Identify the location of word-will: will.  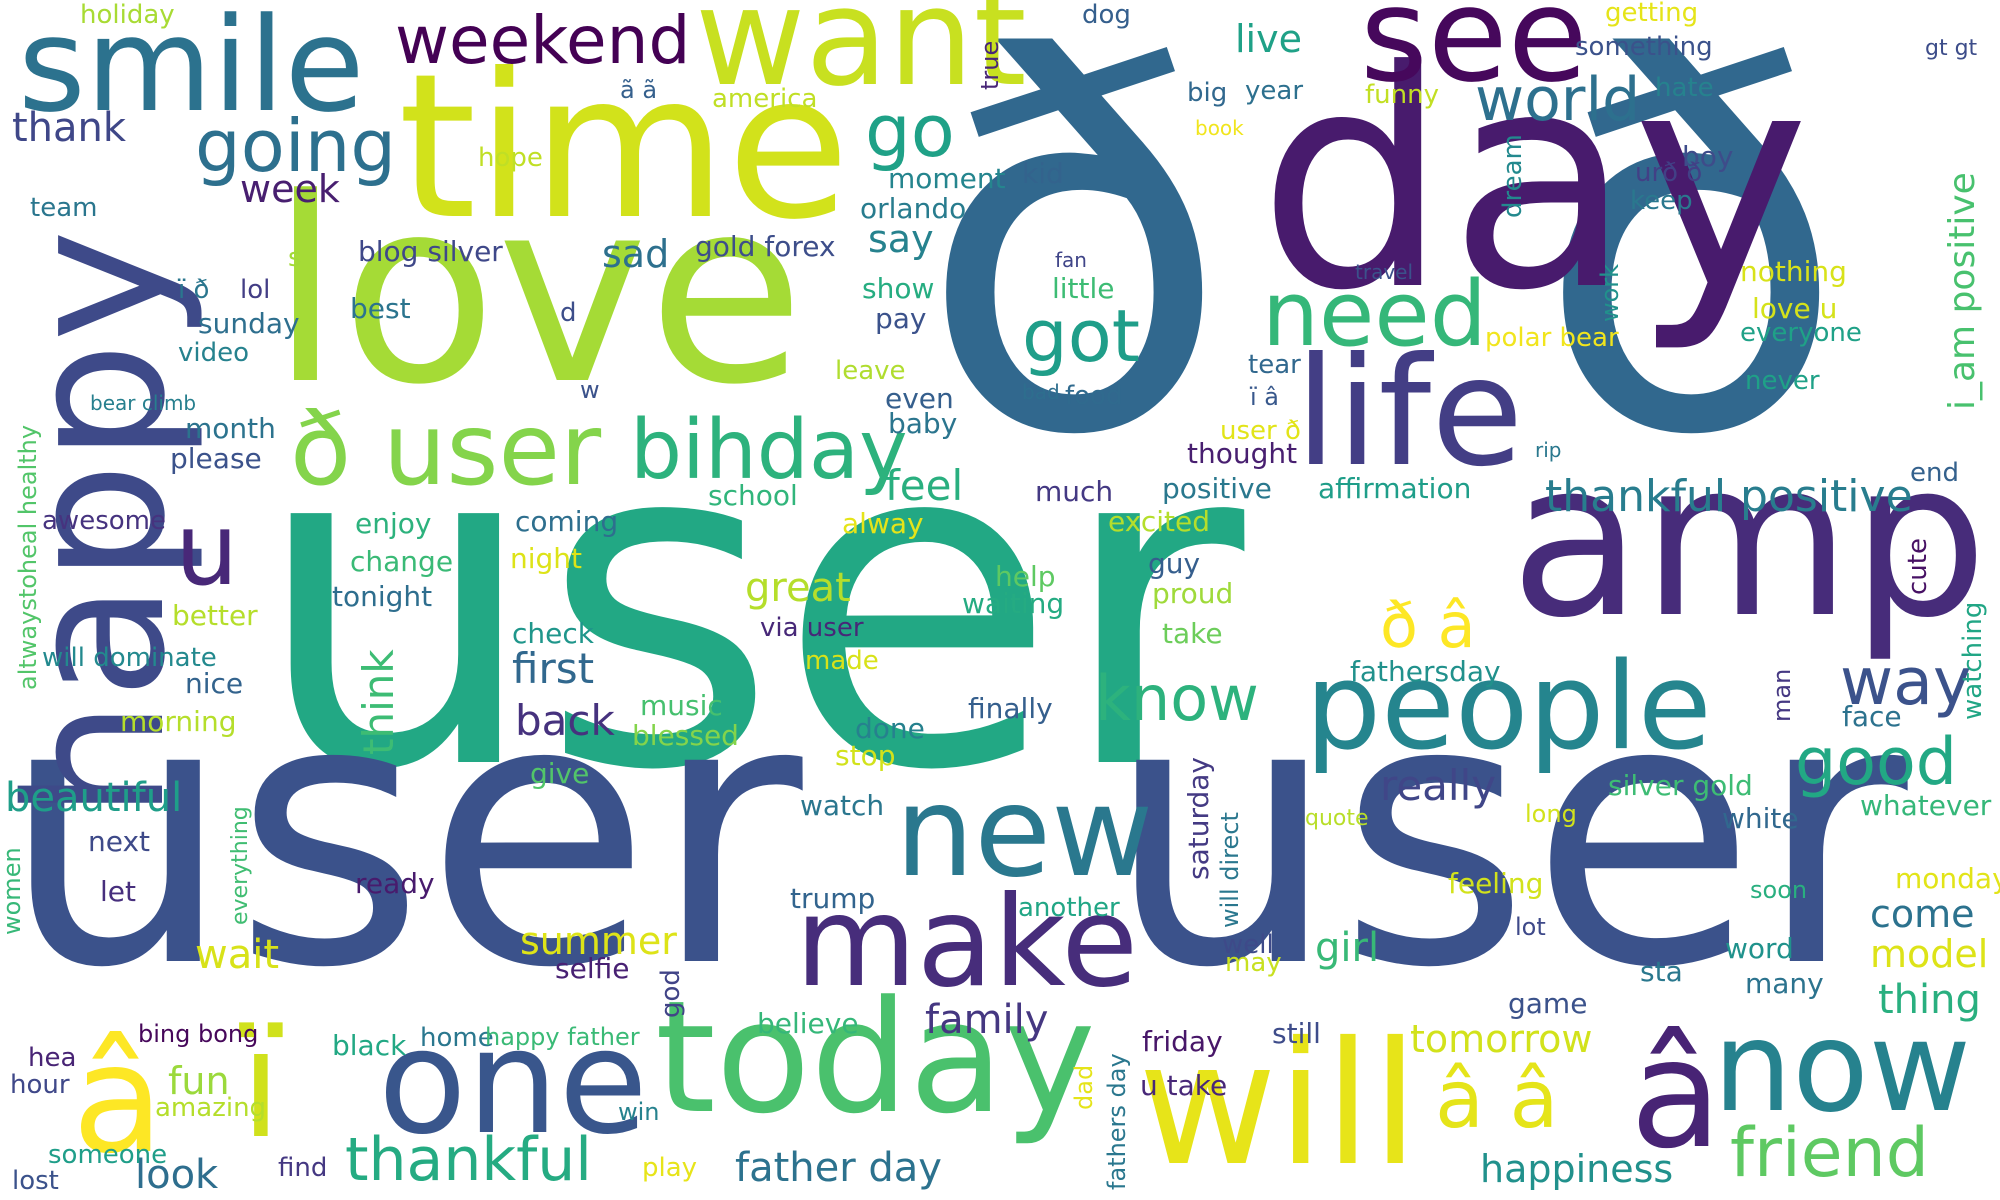
(1278, 1103).